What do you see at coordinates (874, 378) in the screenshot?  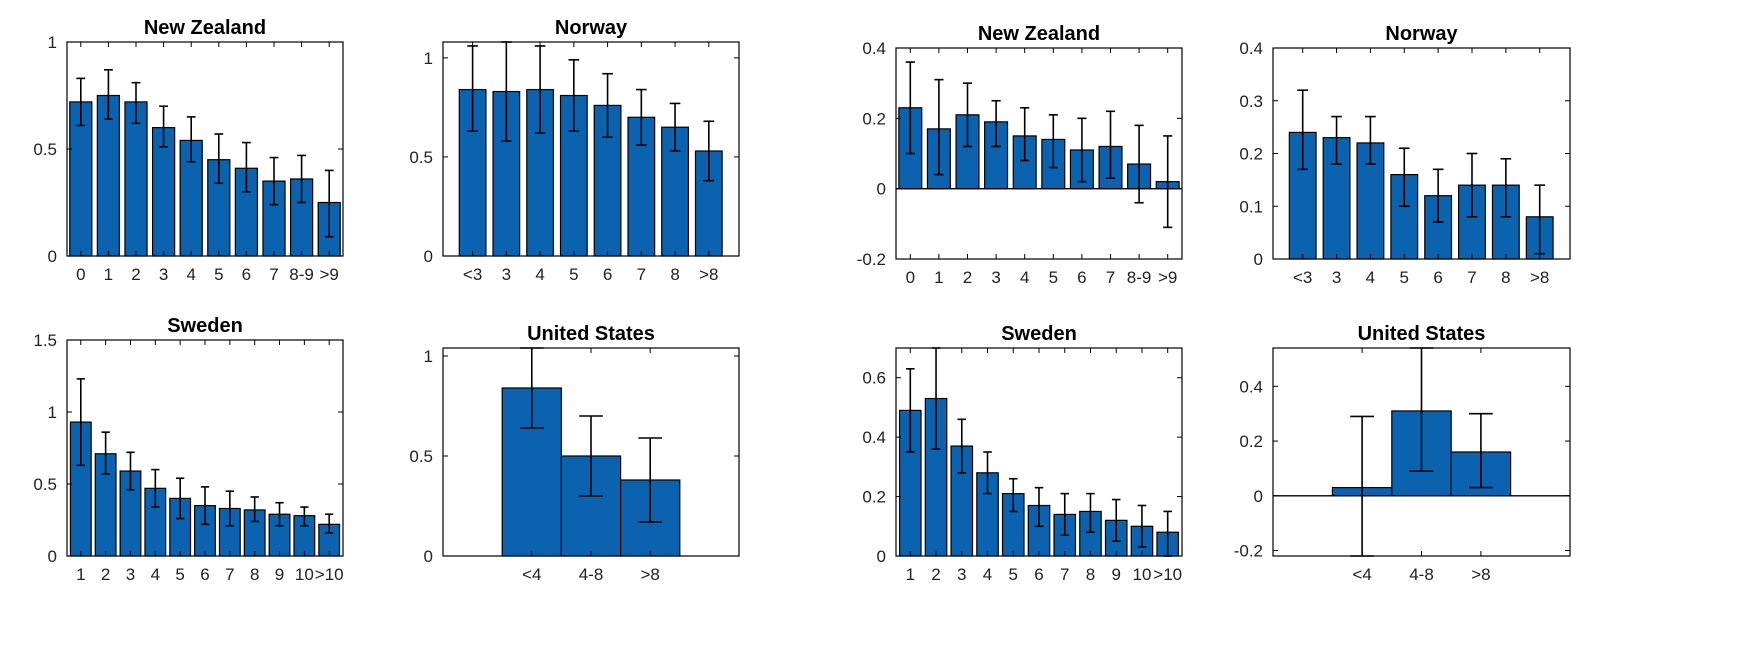 I see `y-tick-label: 0.6` at bounding box center [874, 378].